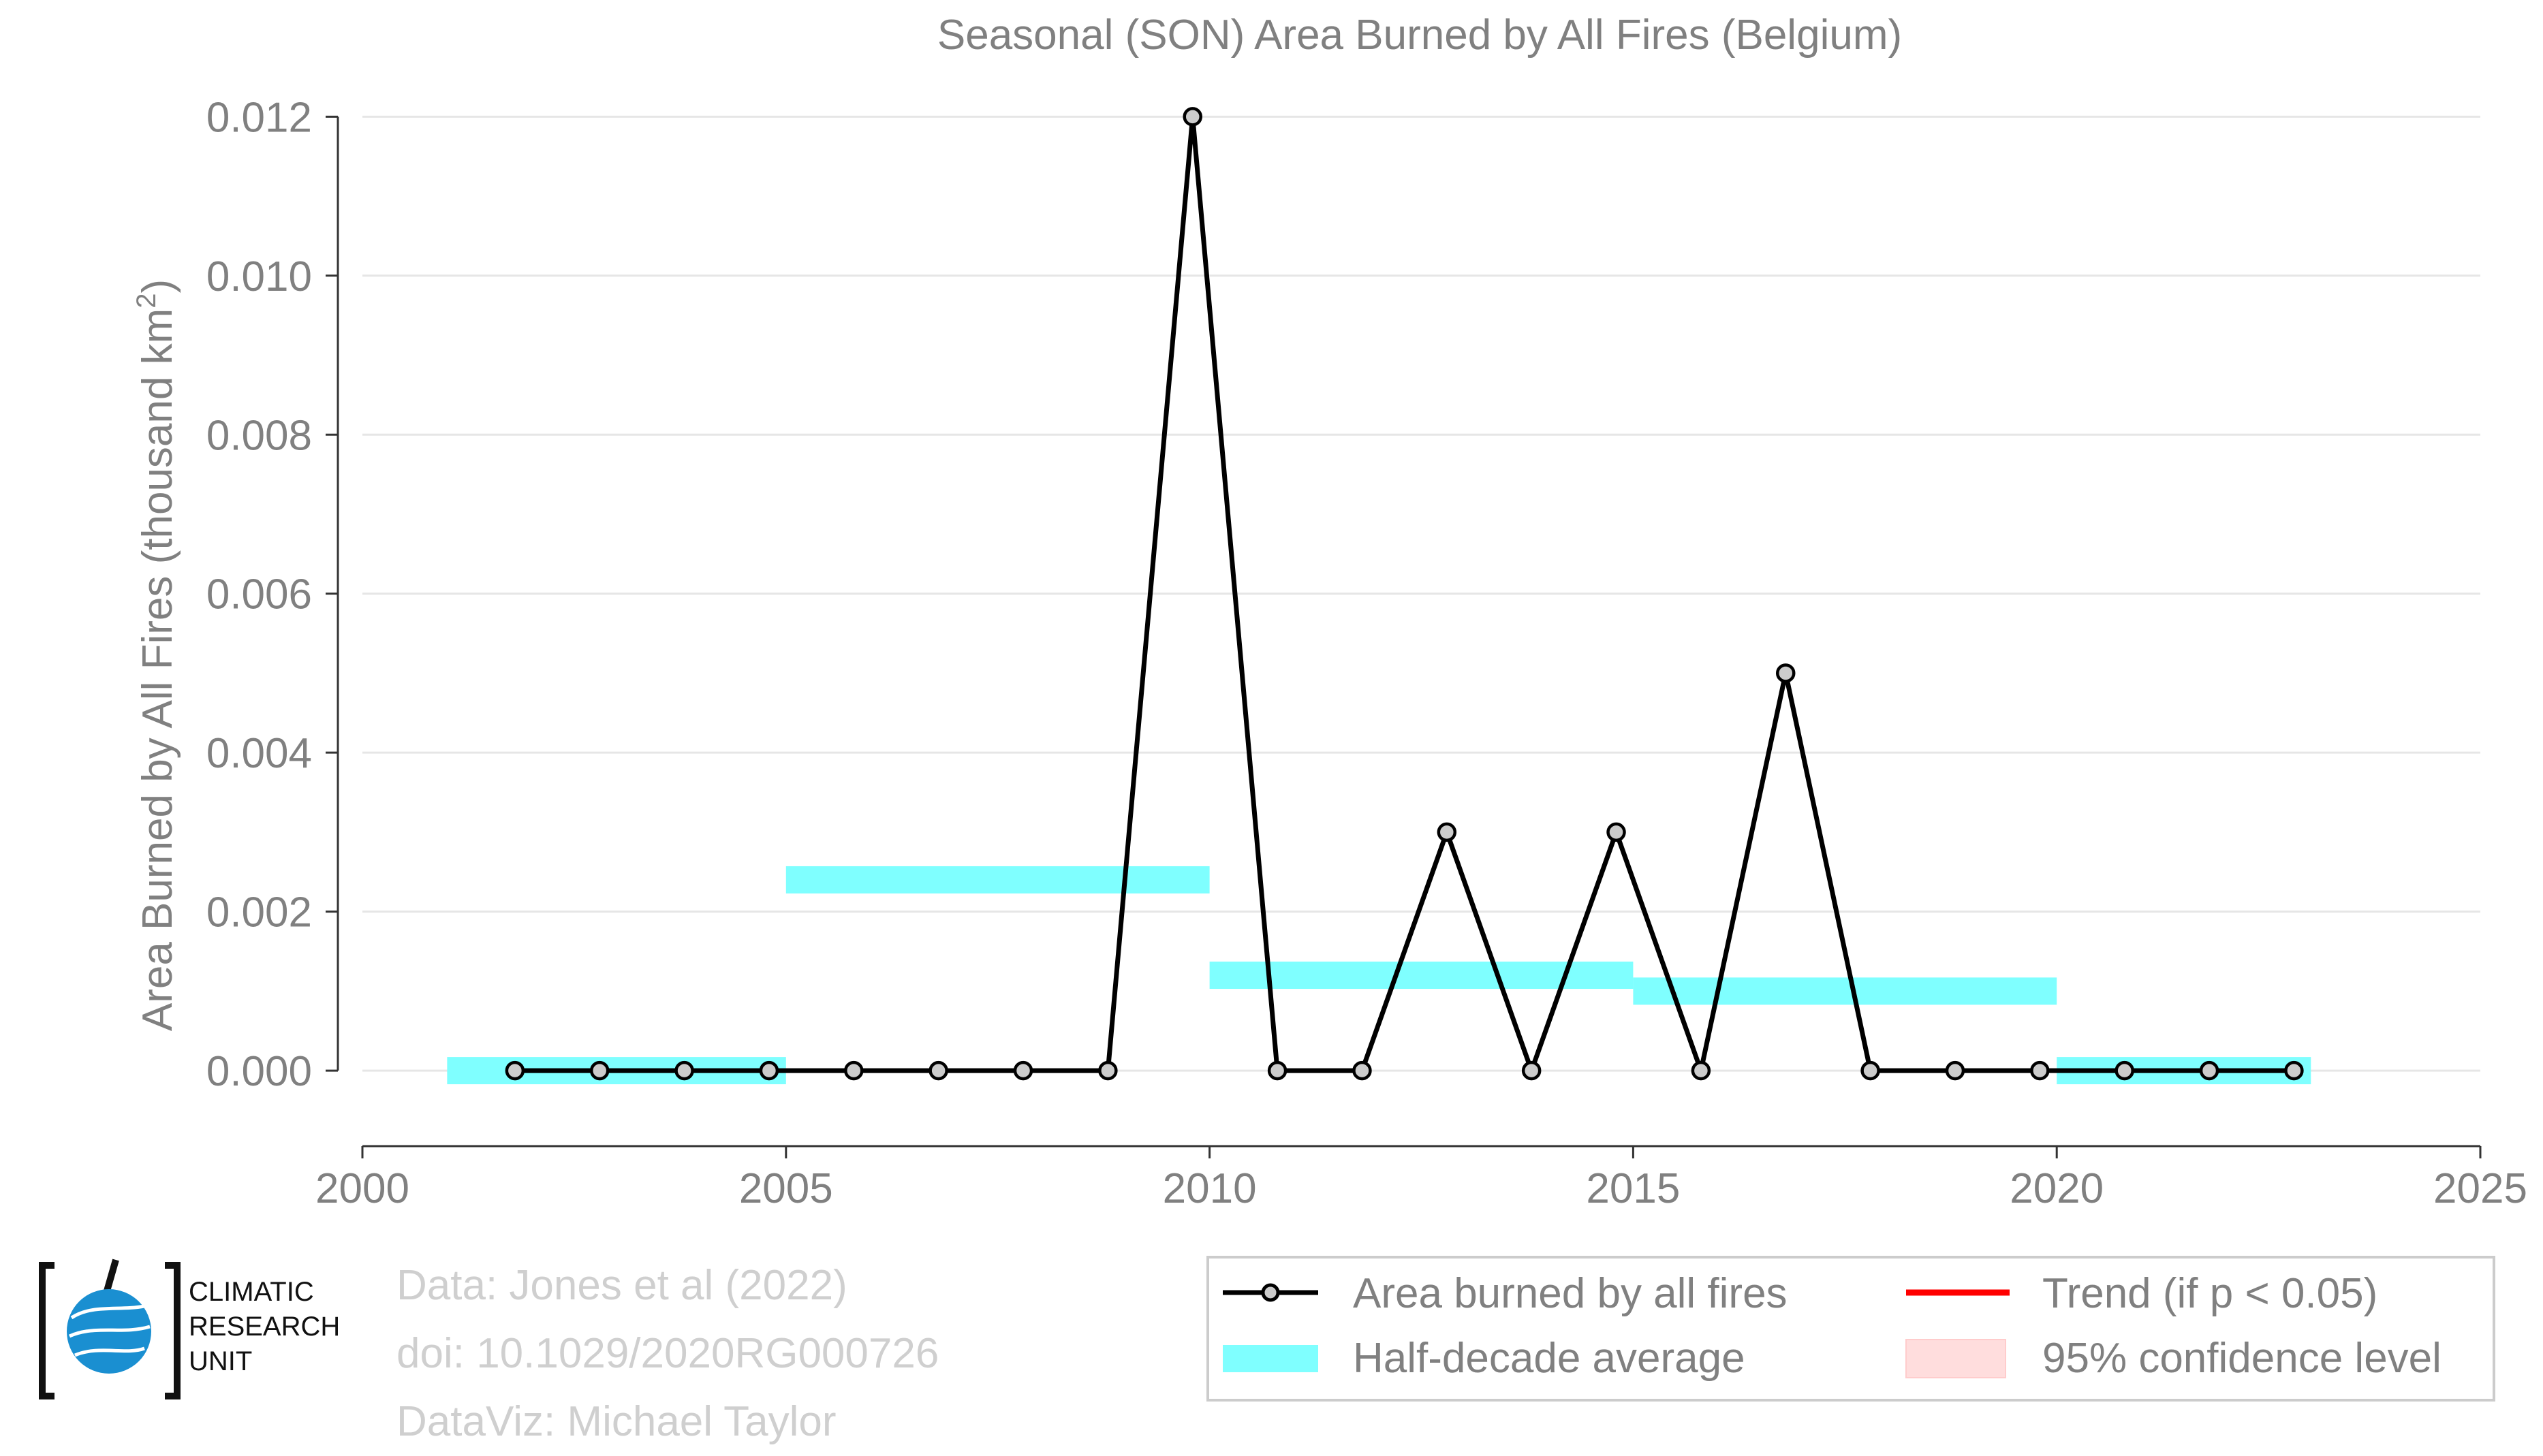 Image resolution: width=2543 pixels, height=1456 pixels. I want to click on logo-bracket-right, so click(173, 1330).